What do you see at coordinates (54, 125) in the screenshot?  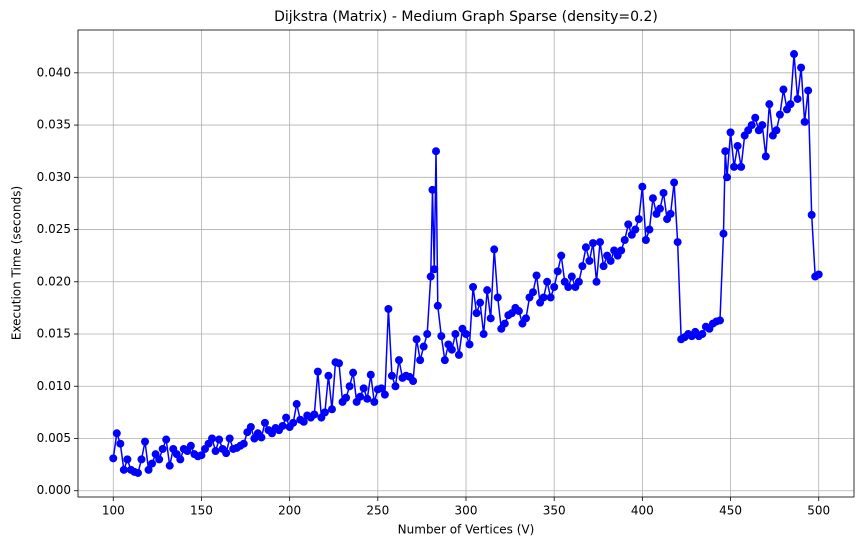 I see `y-tick-label: 0.035` at bounding box center [54, 125].